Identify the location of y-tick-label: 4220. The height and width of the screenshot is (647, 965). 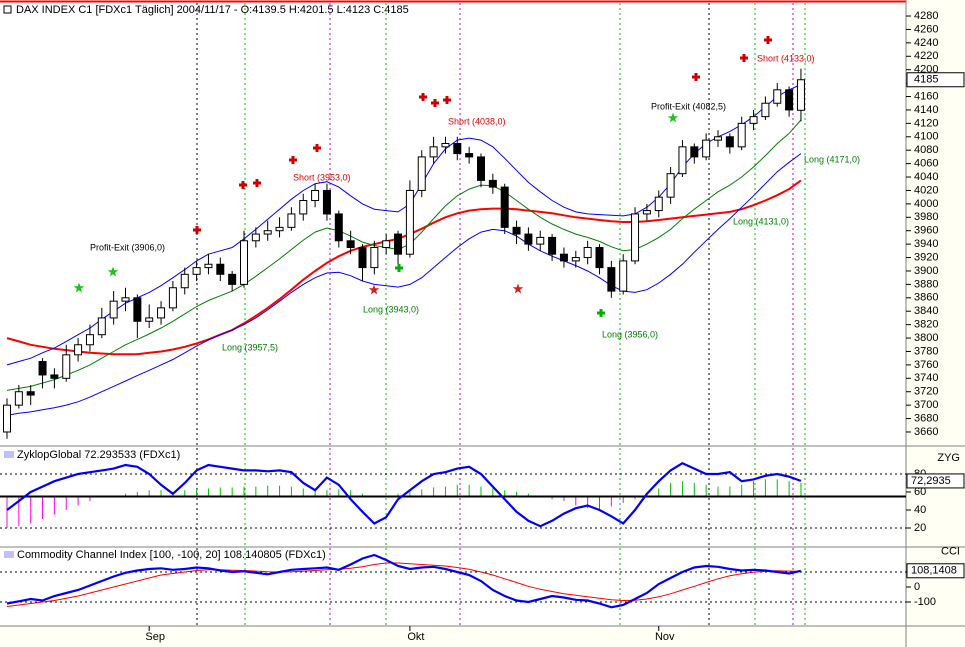
(926, 56).